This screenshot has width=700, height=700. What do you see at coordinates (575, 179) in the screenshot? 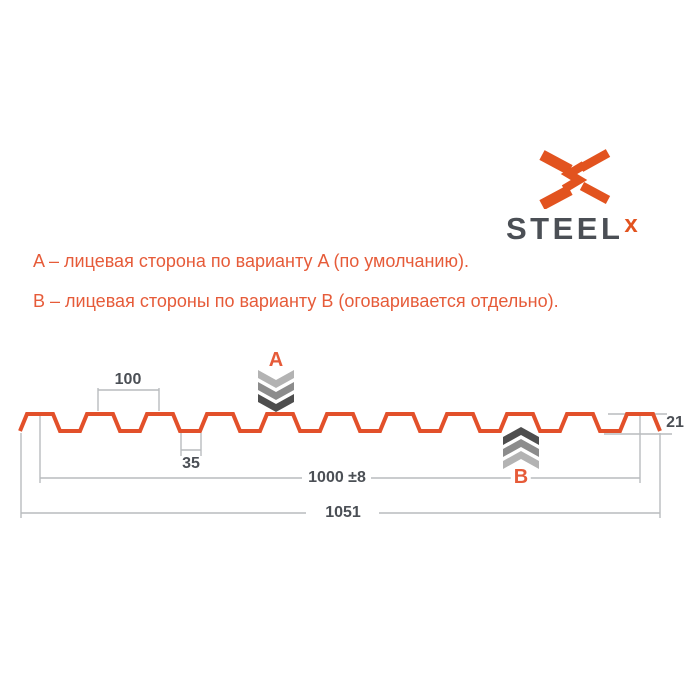
I see `steelx-x-icon` at bounding box center [575, 179].